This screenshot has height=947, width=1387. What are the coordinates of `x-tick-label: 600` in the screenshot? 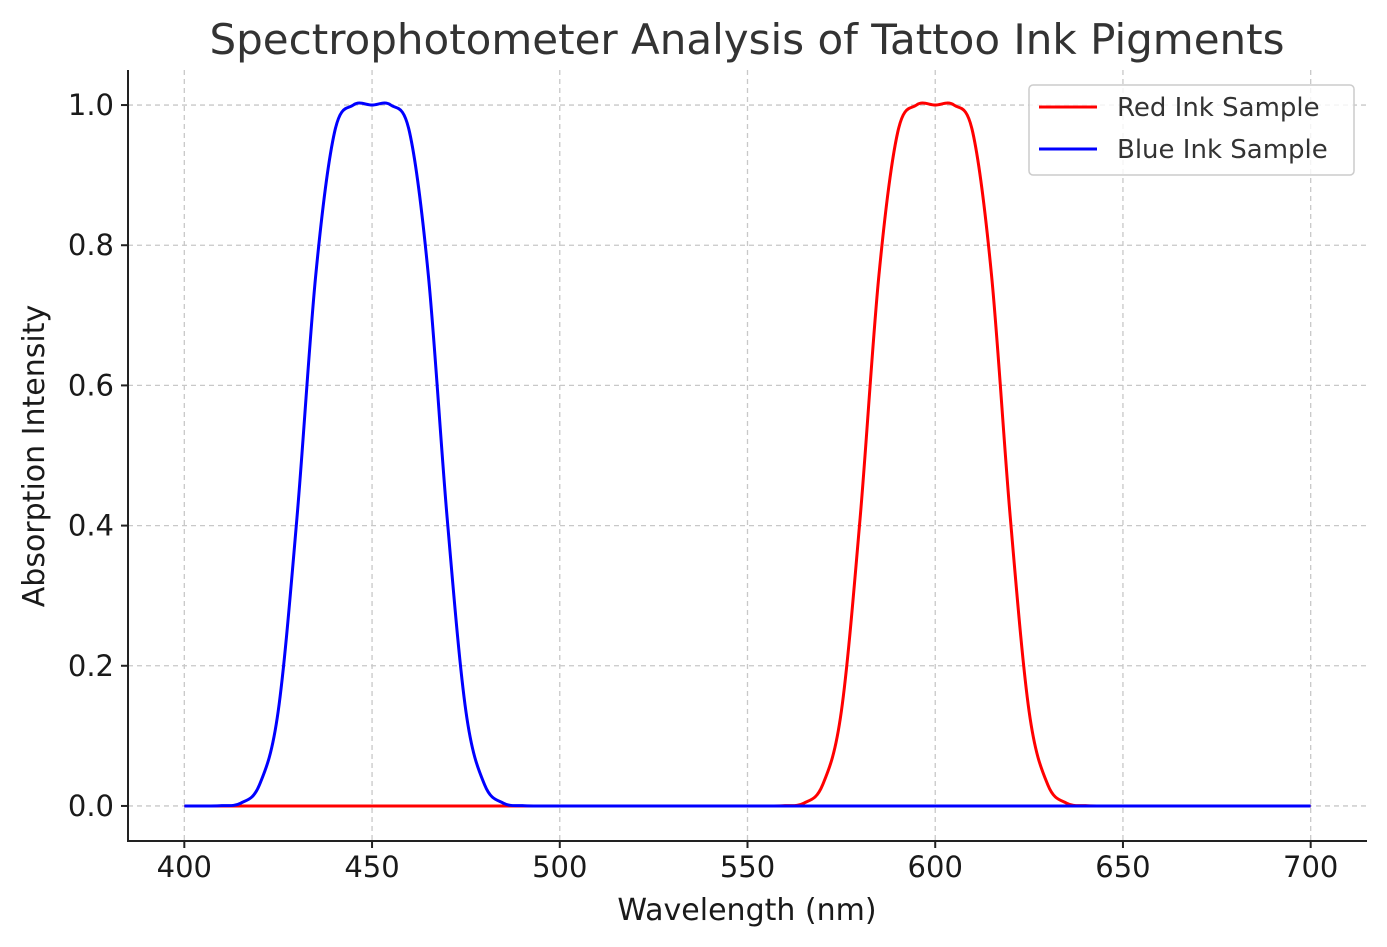 It's located at (935, 867).